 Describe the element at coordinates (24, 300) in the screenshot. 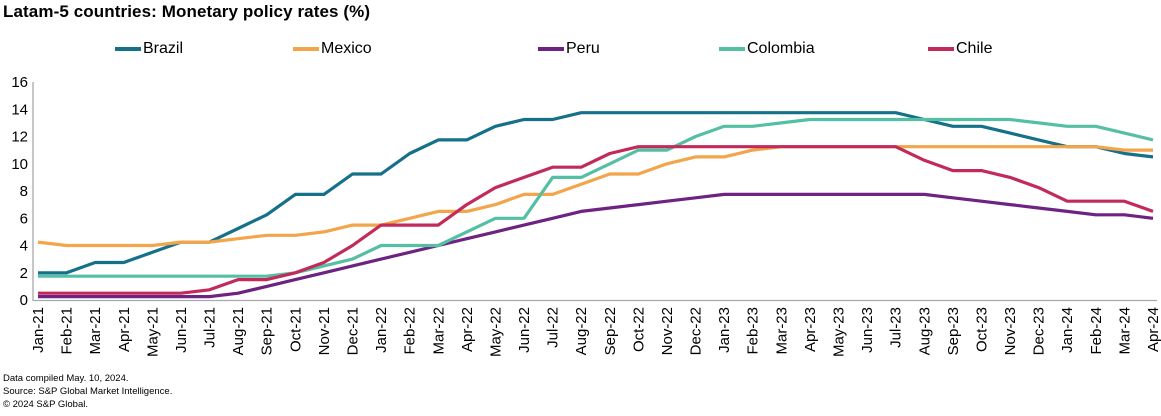

I see `y-tick-label: 0` at that location.